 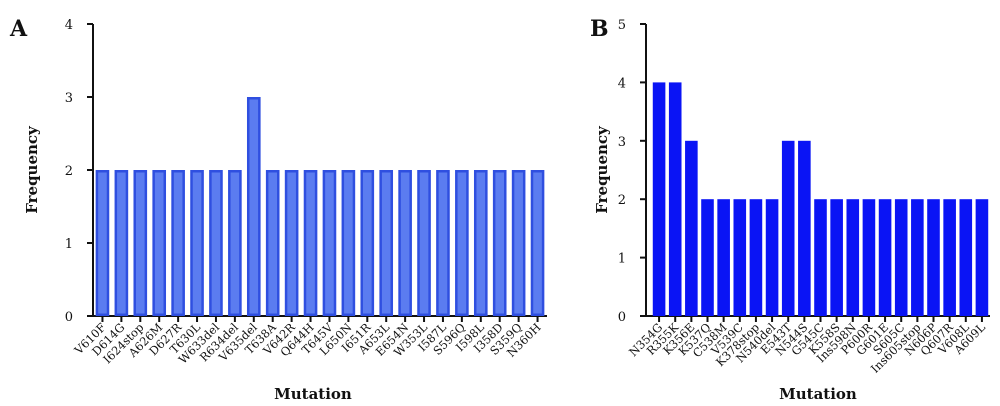 I want to click on bar-q644h, so click(x=310, y=243).